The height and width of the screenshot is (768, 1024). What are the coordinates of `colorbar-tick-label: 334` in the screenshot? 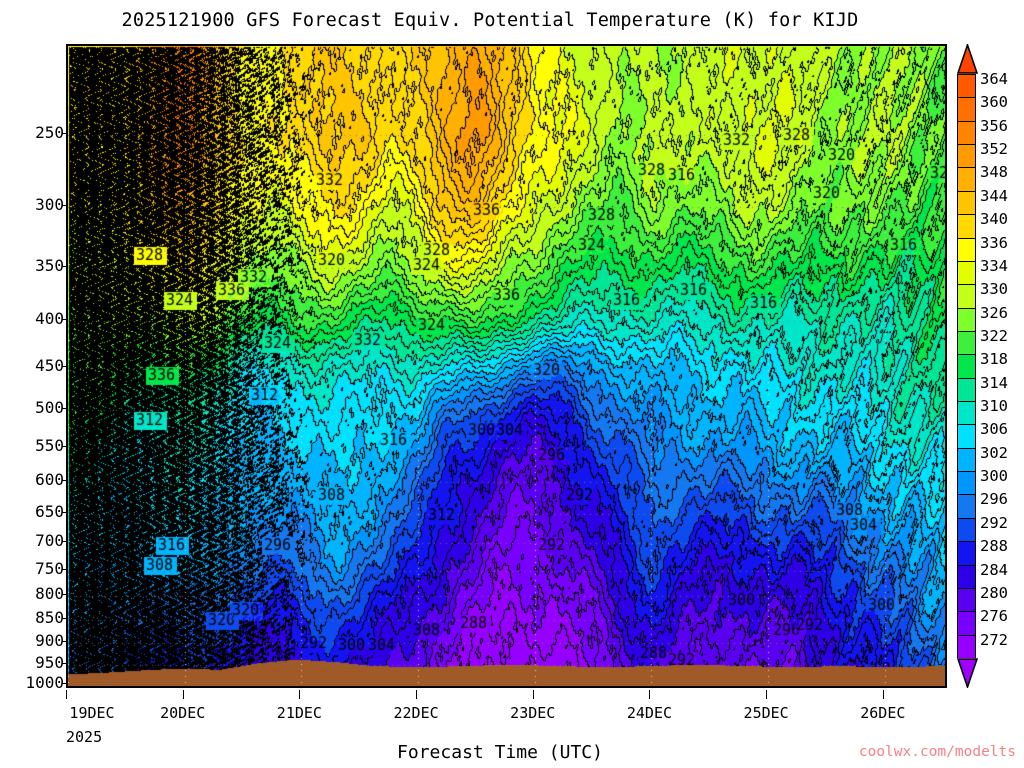 It's located at (994, 265).